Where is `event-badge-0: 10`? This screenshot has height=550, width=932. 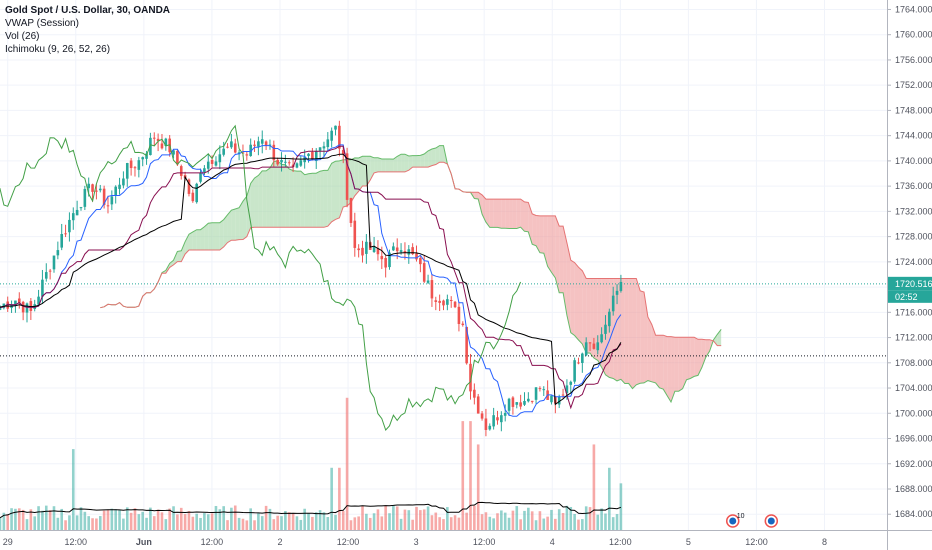
event-badge-0: 10 is located at coordinates (735, 520).